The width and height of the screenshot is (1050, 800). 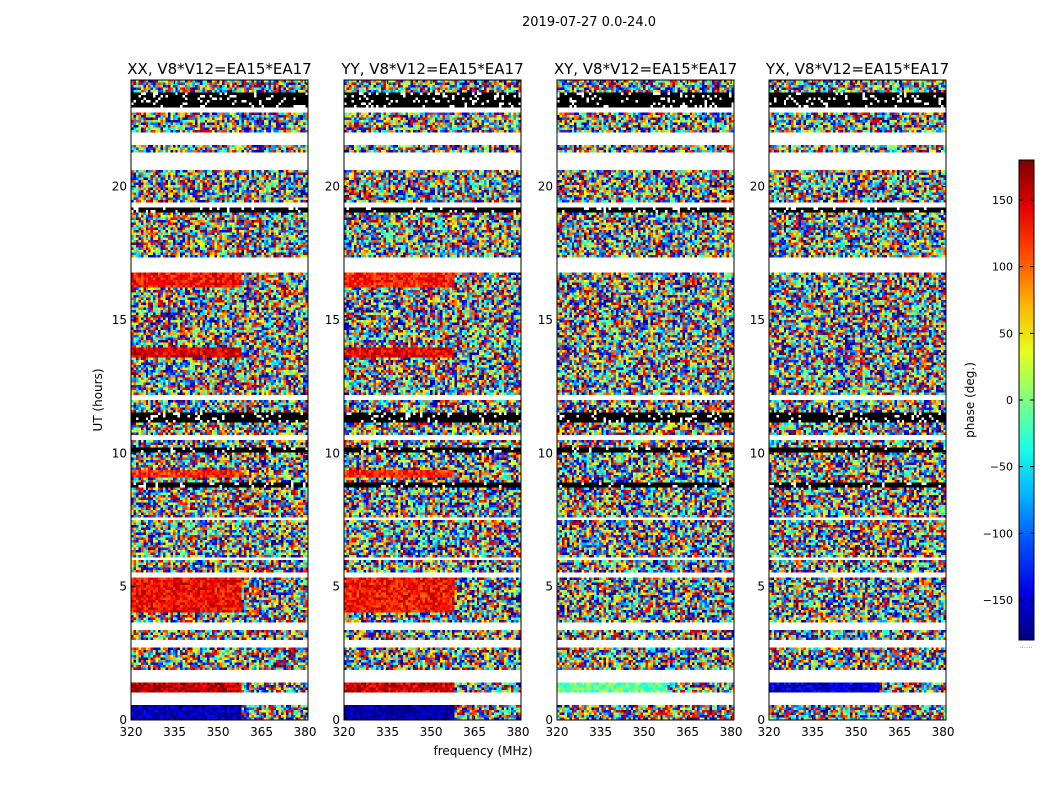 What do you see at coordinates (1001, 467) in the screenshot?
I see `colorbar-tick-label: −50` at bounding box center [1001, 467].